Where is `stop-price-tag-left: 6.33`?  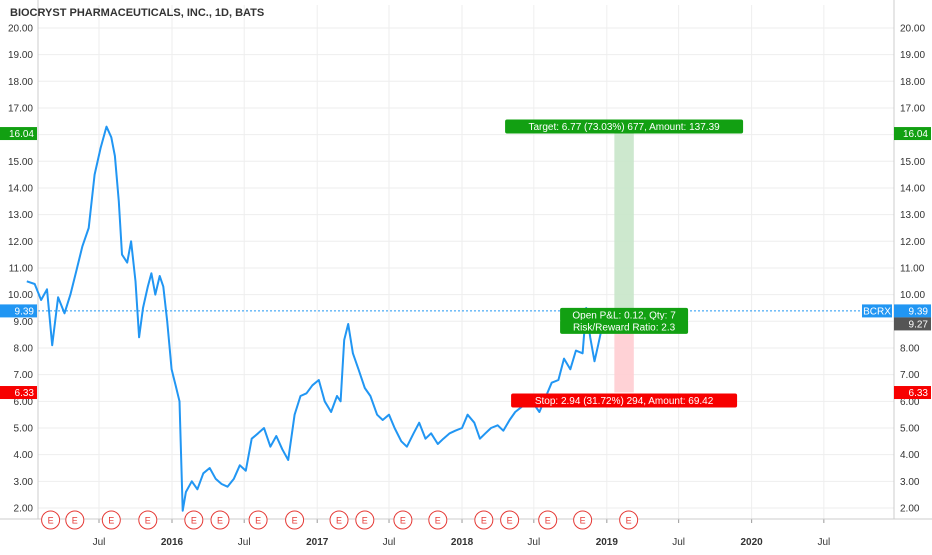
stop-price-tag-left: 6.33 is located at coordinates (18, 393).